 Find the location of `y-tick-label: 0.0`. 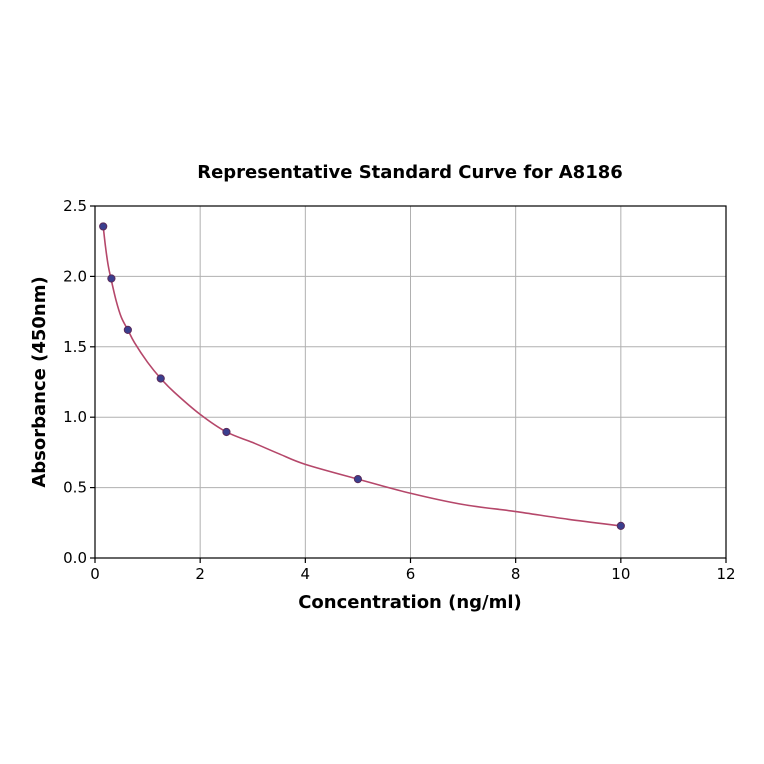

y-tick-label: 0.0 is located at coordinates (75, 558).